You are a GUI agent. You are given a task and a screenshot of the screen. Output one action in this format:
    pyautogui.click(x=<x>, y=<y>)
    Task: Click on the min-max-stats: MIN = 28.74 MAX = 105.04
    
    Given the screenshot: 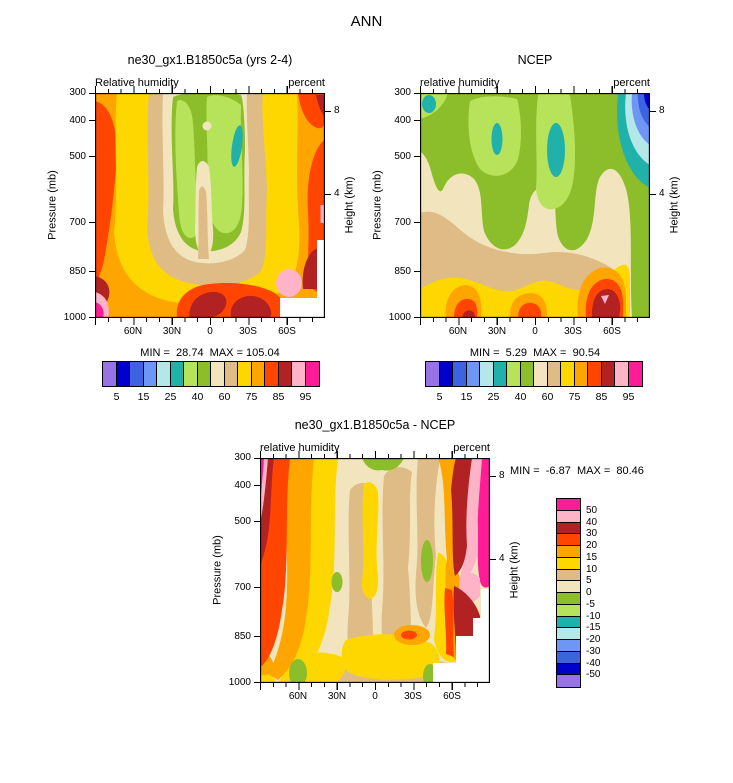 What is the action you would take?
    pyautogui.click(x=210, y=353)
    